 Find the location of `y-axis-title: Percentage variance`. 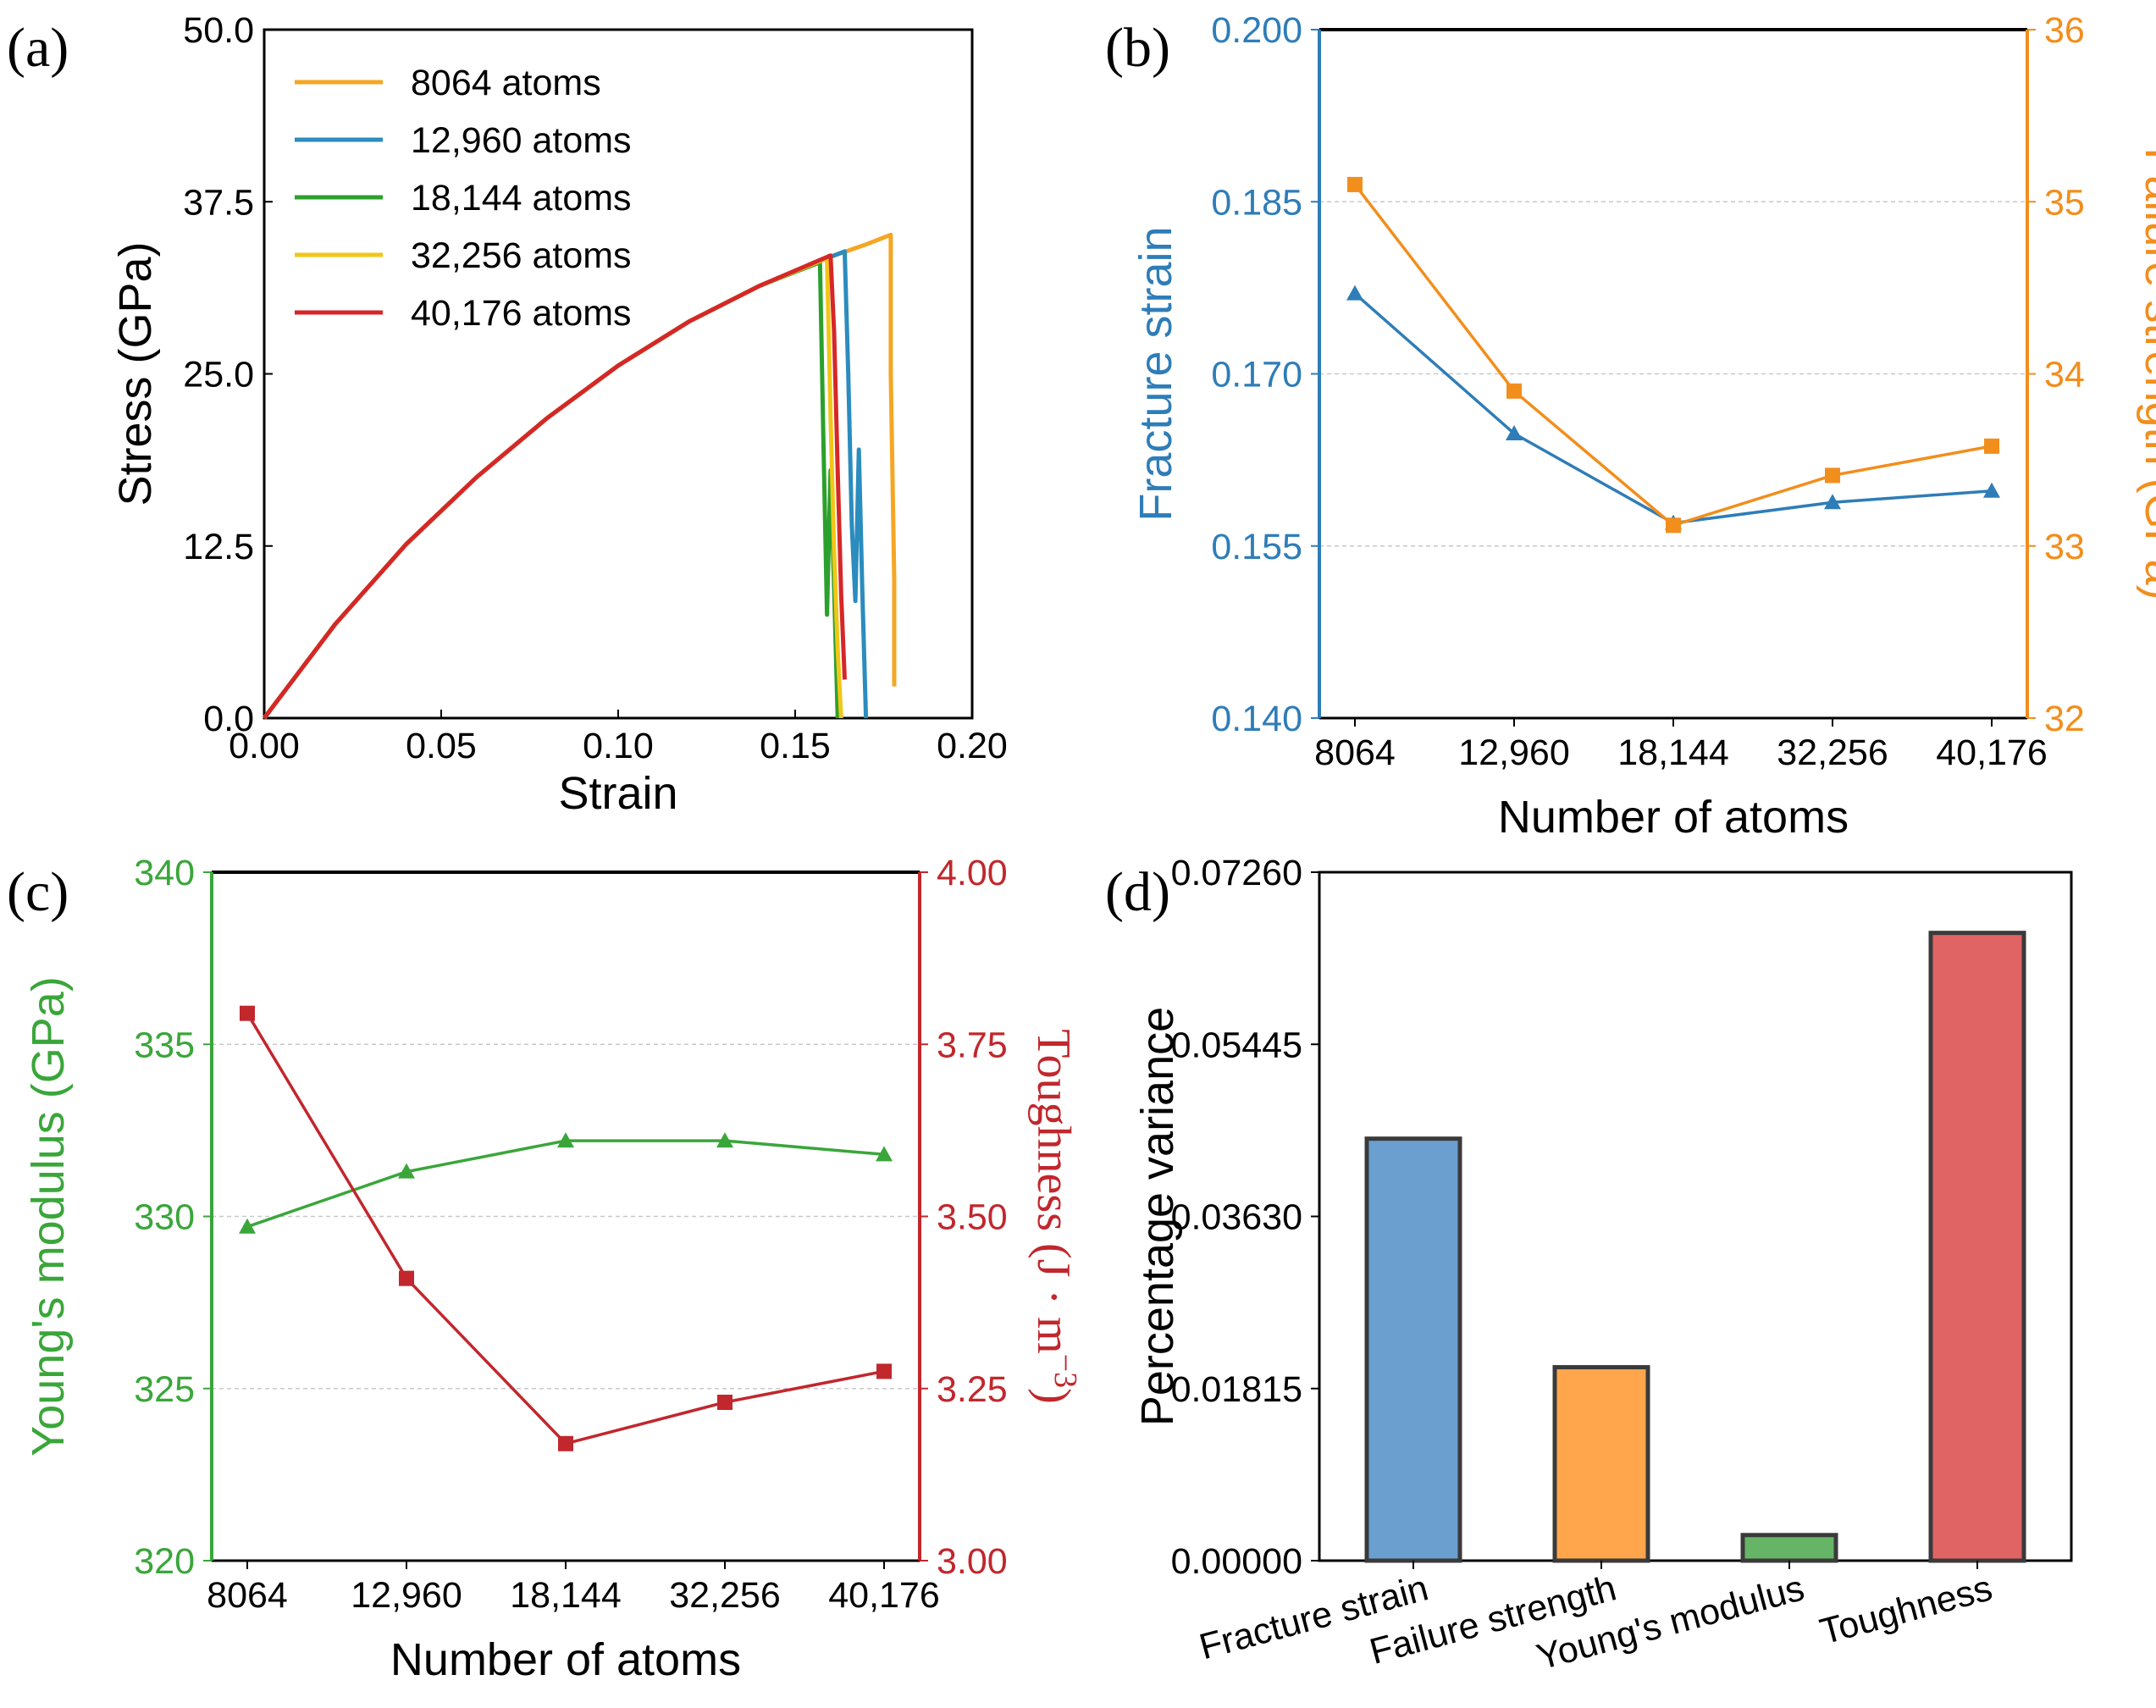

y-axis-title: Percentage variance is located at coordinates (1157, 1216).